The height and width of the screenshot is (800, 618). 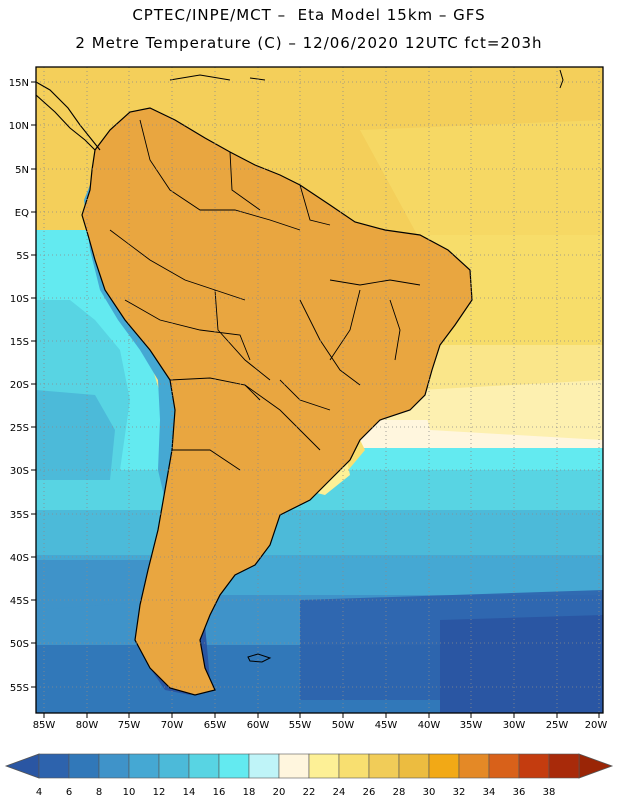 I want to click on colorbar-label: 28, so click(x=399, y=792).